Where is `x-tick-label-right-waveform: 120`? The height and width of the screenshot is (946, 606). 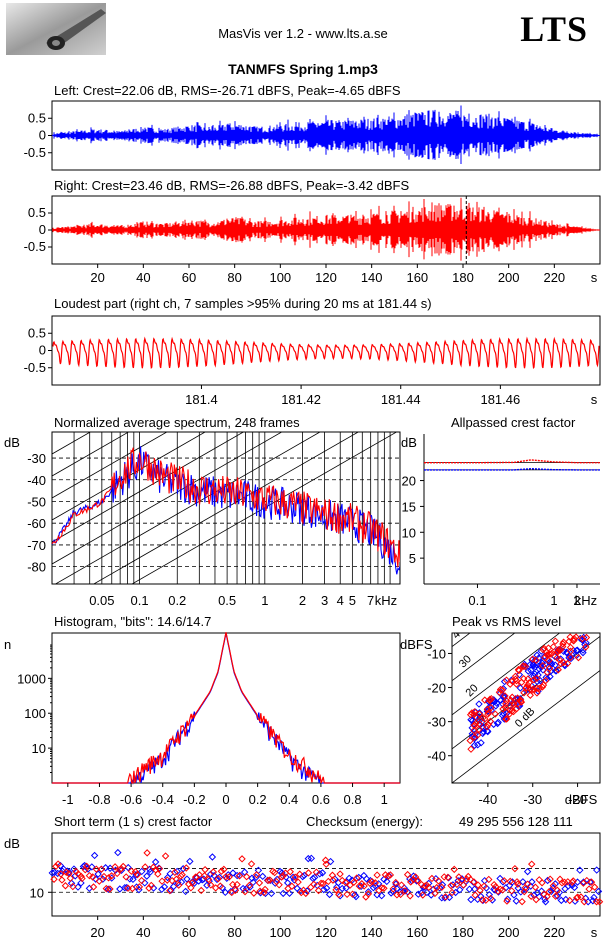
x-tick-label-right-waveform: 120 is located at coordinates (326, 277).